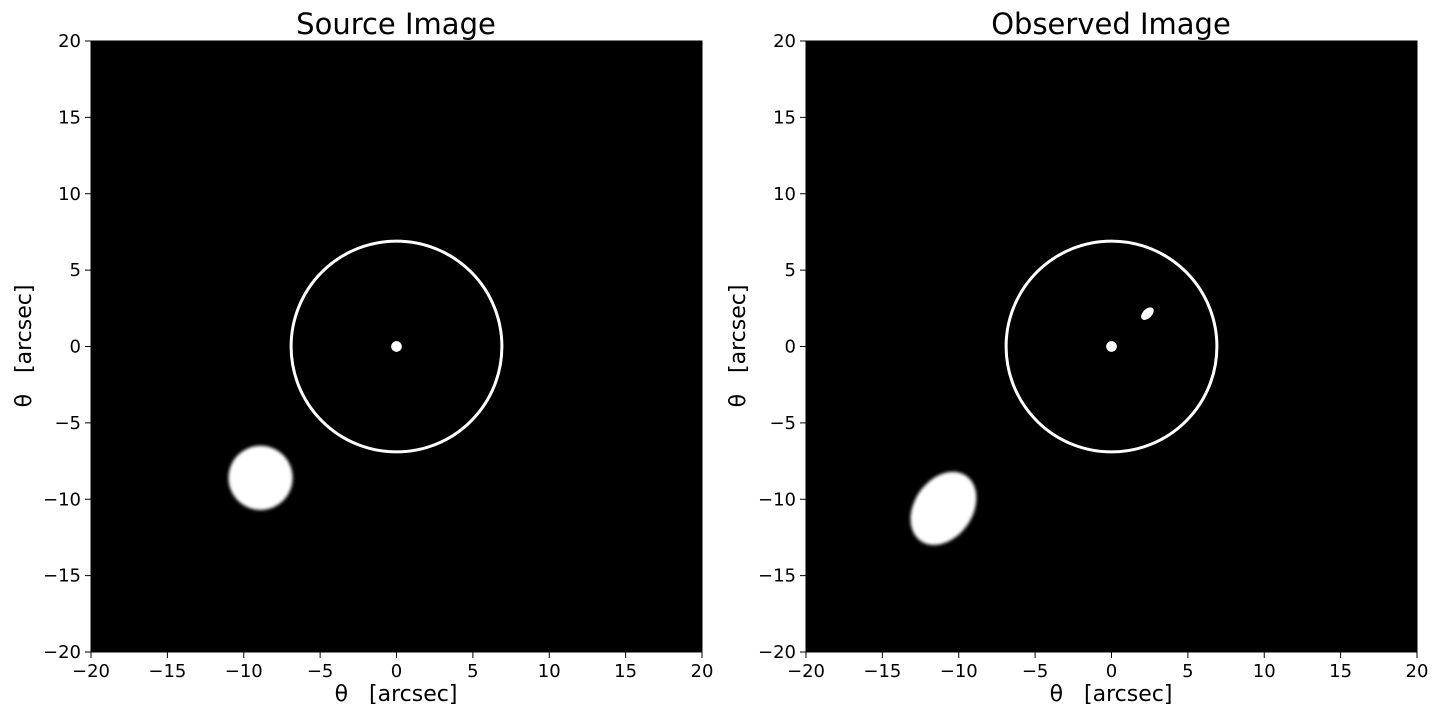 Image resolution: width=1440 pixels, height=720 pixels. Describe the element at coordinates (1147, 313) in the screenshot. I see `inner-image` at that location.